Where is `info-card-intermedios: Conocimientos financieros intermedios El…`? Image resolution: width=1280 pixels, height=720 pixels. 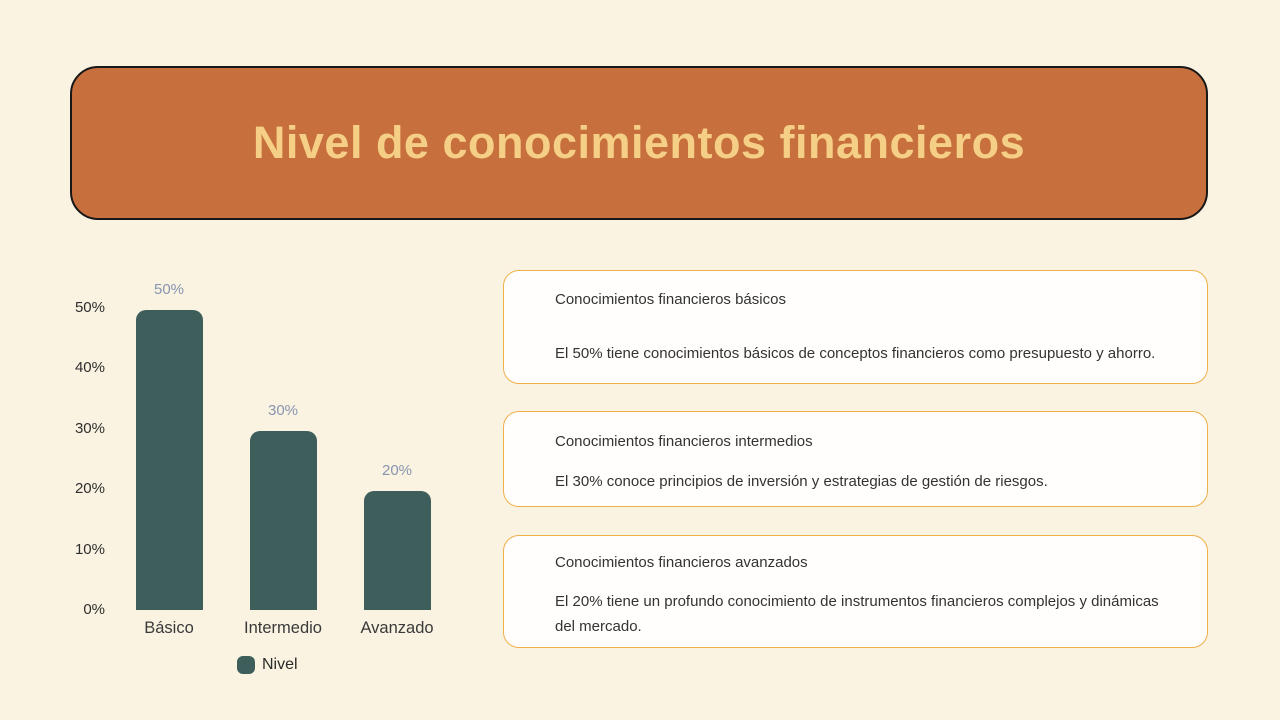 info-card-intermedios: Conocimientos financieros intermedios El… is located at coordinates (855, 459).